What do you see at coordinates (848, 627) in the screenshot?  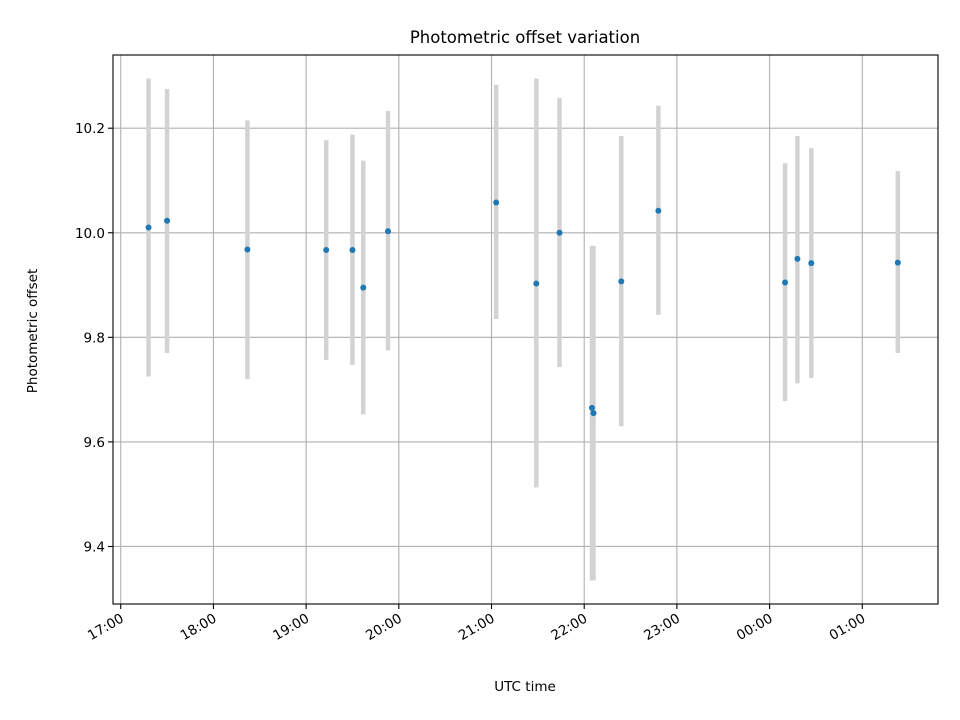 I see `x-tick-label: 01:00` at bounding box center [848, 627].